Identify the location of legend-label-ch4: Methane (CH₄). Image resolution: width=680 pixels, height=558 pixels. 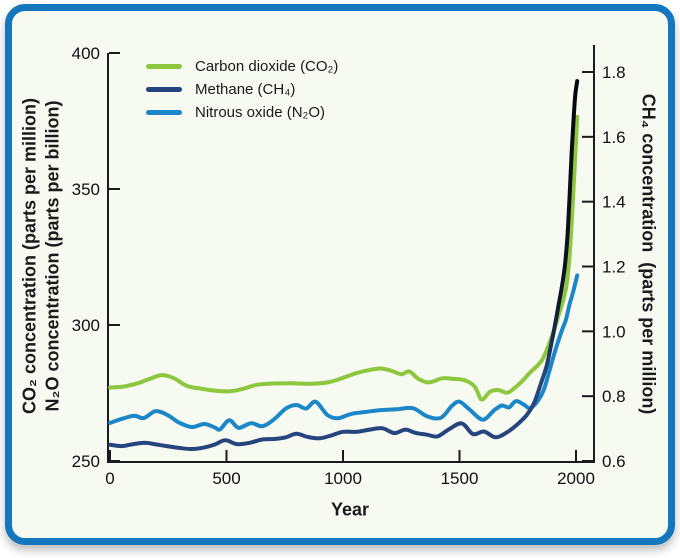
(245, 89).